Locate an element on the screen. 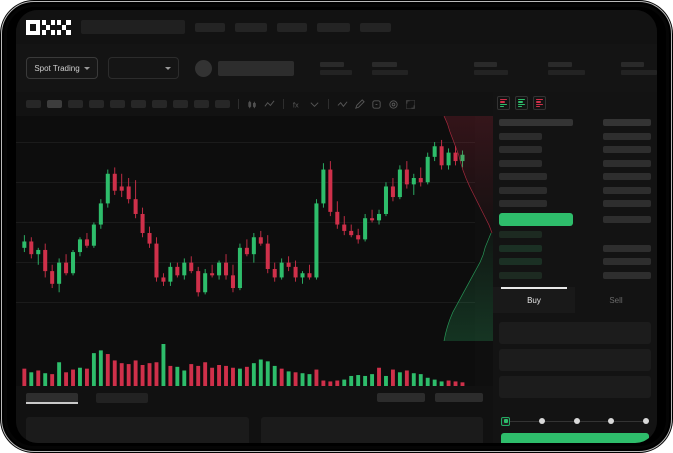 This screenshot has height=453, width=673. pair-identity is located at coordinates (244, 68).